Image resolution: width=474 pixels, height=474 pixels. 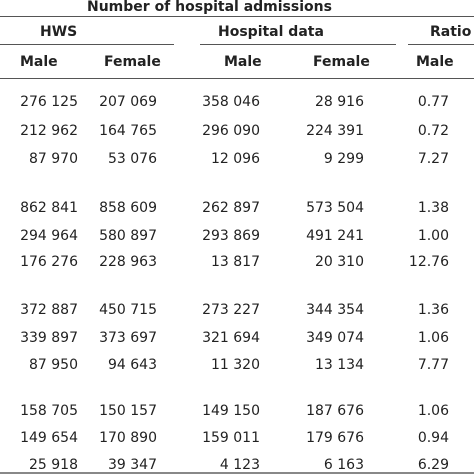 What do you see at coordinates (231, 236) in the screenshot?
I see `cell-hosp-male: 293 869` at bounding box center [231, 236].